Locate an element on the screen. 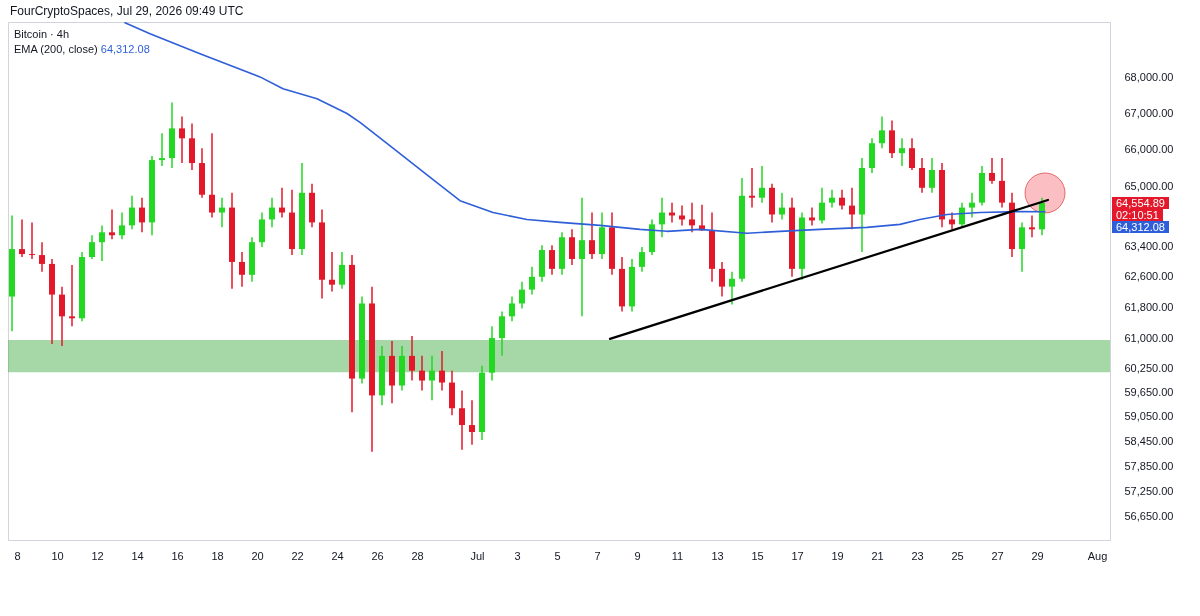 The height and width of the screenshot is (616, 1200). x-tick-label: 8 is located at coordinates (17, 555).